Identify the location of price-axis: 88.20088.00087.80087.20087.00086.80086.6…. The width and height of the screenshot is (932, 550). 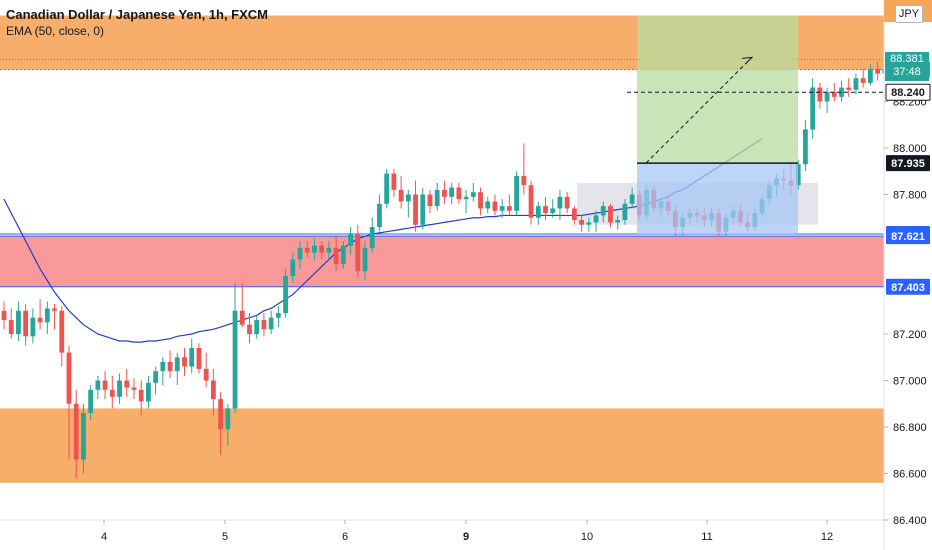
(907, 275).